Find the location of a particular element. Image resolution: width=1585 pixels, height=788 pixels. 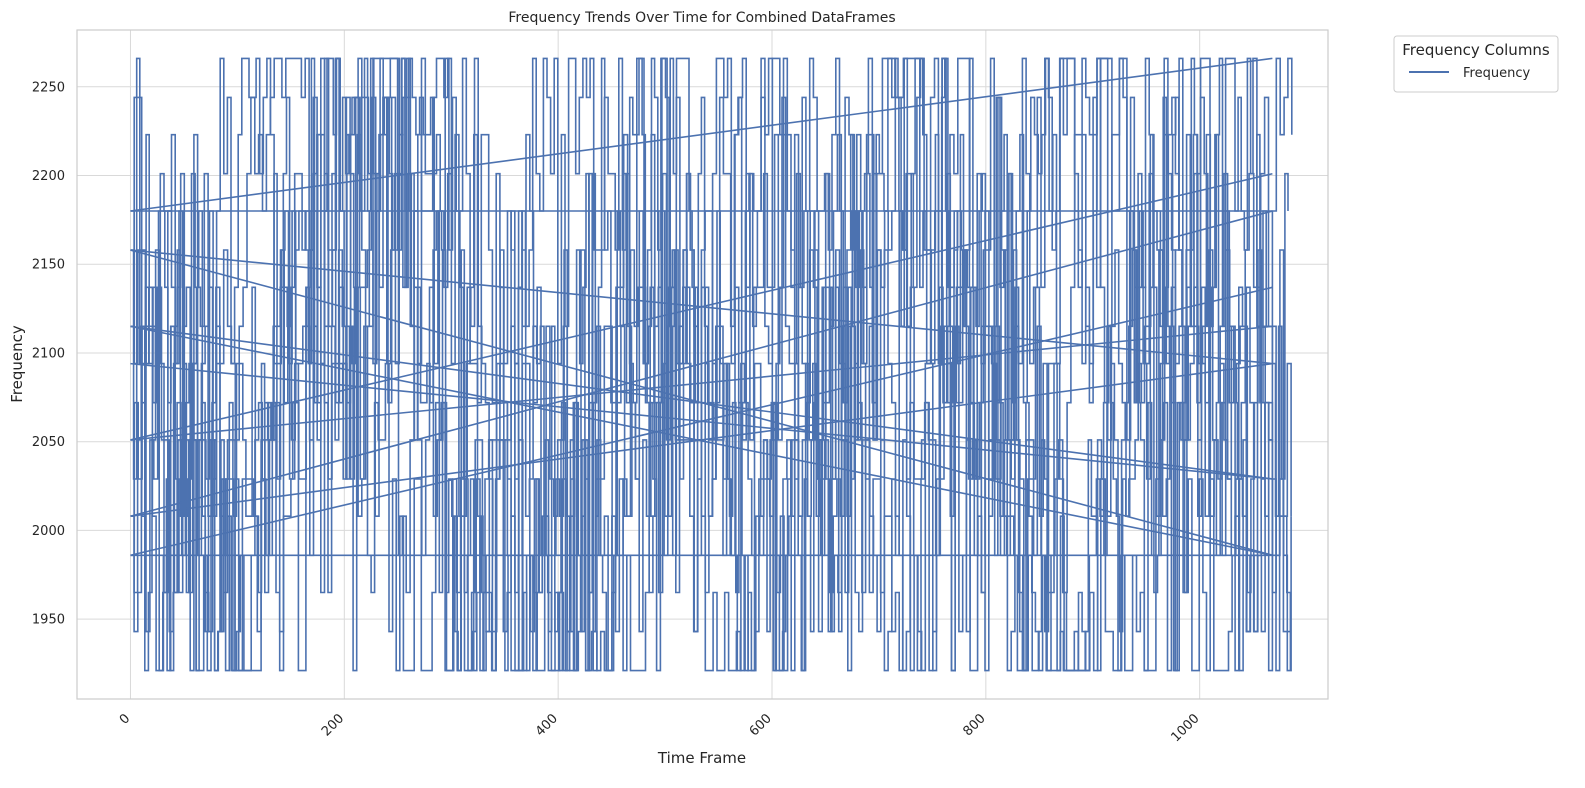

y-tick-layer: 1950 2000 2050 2100 2150 2200 2250 is located at coordinates (48, 353).